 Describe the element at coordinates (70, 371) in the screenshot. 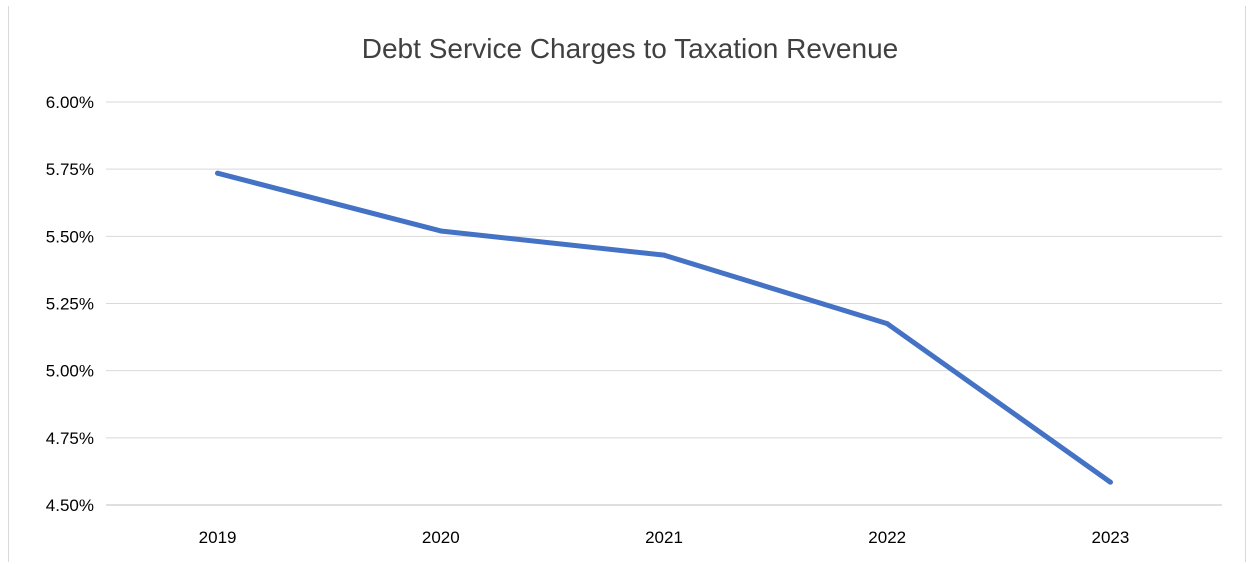

I see `y-tick-label: 5.00%` at that location.